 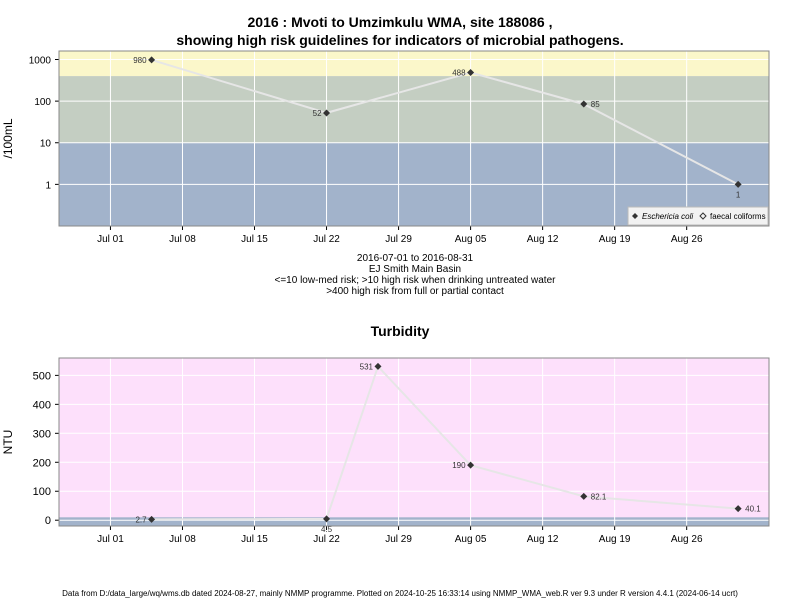 What do you see at coordinates (398, 239) in the screenshot?
I see `microbial-x-tick-label: Jul 29` at bounding box center [398, 239].